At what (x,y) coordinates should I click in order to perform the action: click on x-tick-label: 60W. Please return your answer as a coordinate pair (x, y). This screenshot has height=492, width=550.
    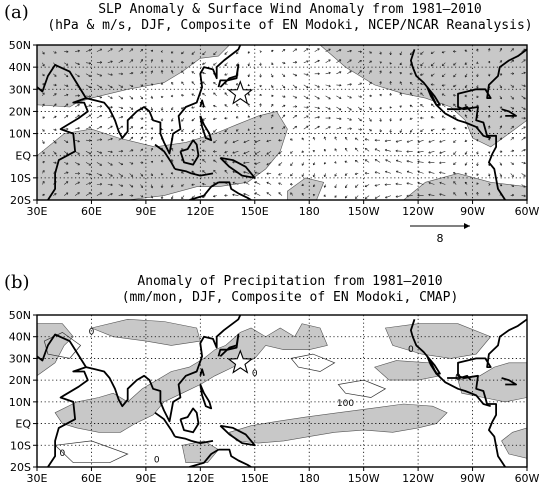
    Looking at the image, I should click on (527, 211).